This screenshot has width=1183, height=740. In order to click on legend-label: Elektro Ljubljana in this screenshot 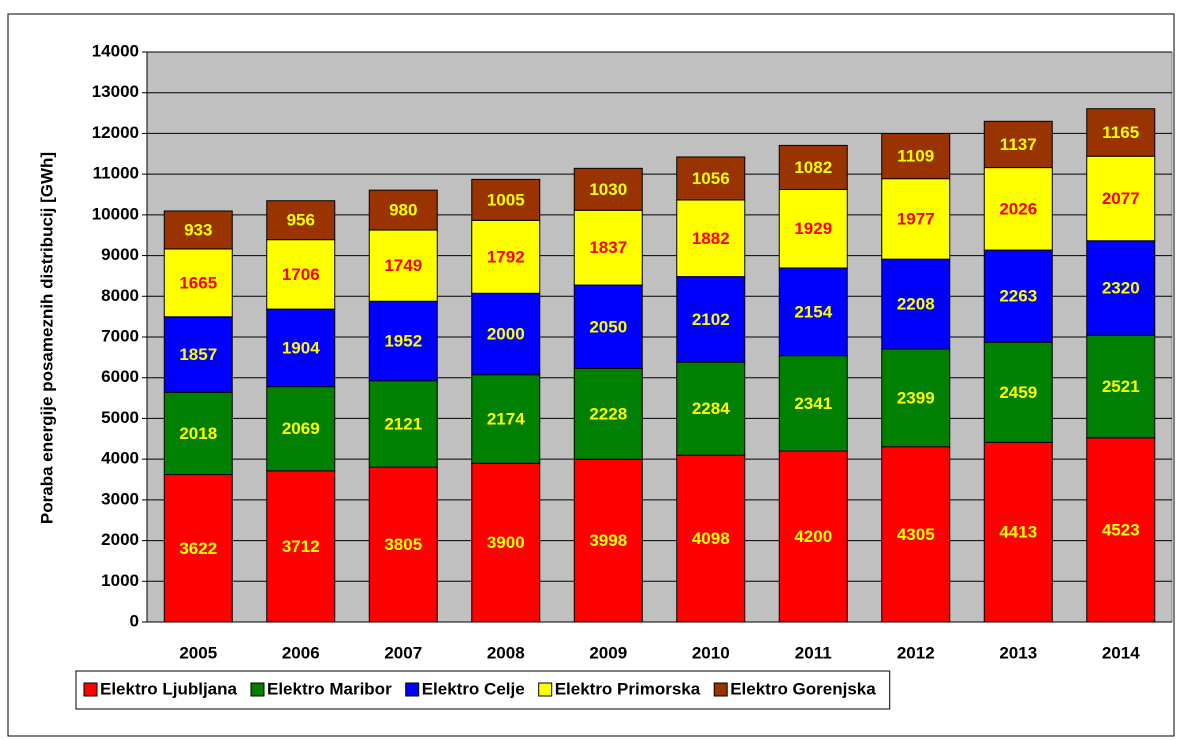, I will do `click(169, 688)`.